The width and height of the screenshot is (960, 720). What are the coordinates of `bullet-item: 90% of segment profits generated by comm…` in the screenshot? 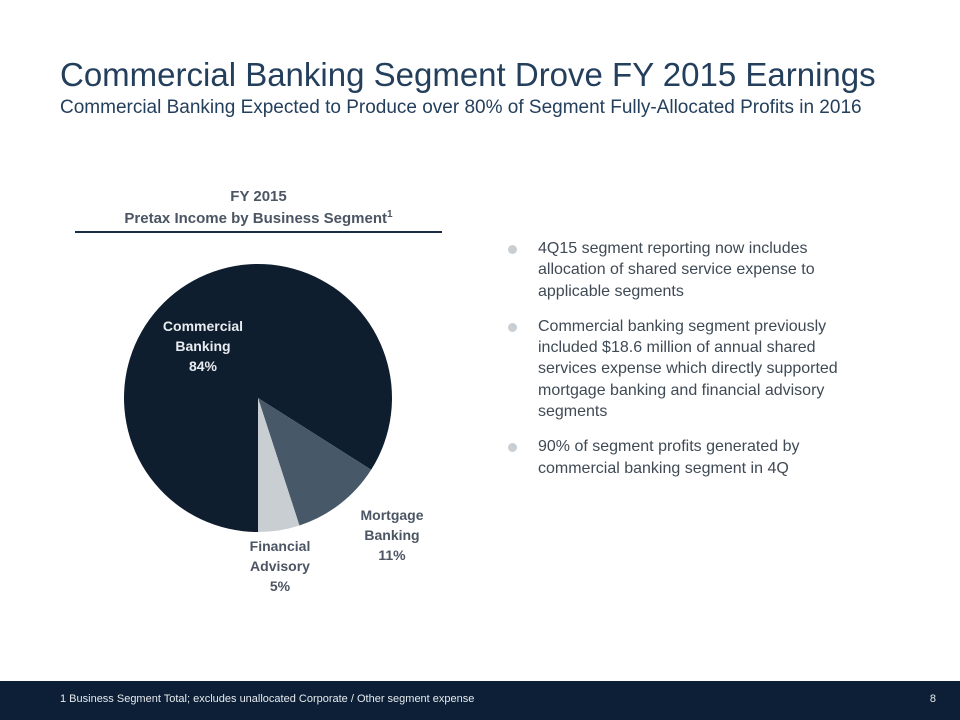 It's located at (680, 457).